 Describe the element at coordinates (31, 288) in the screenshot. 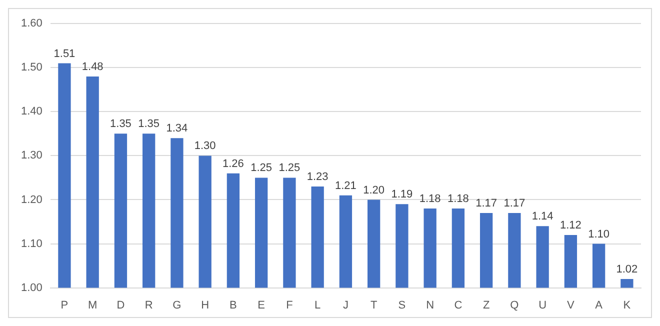

I see `y-tick-label: 1.00` at that location.